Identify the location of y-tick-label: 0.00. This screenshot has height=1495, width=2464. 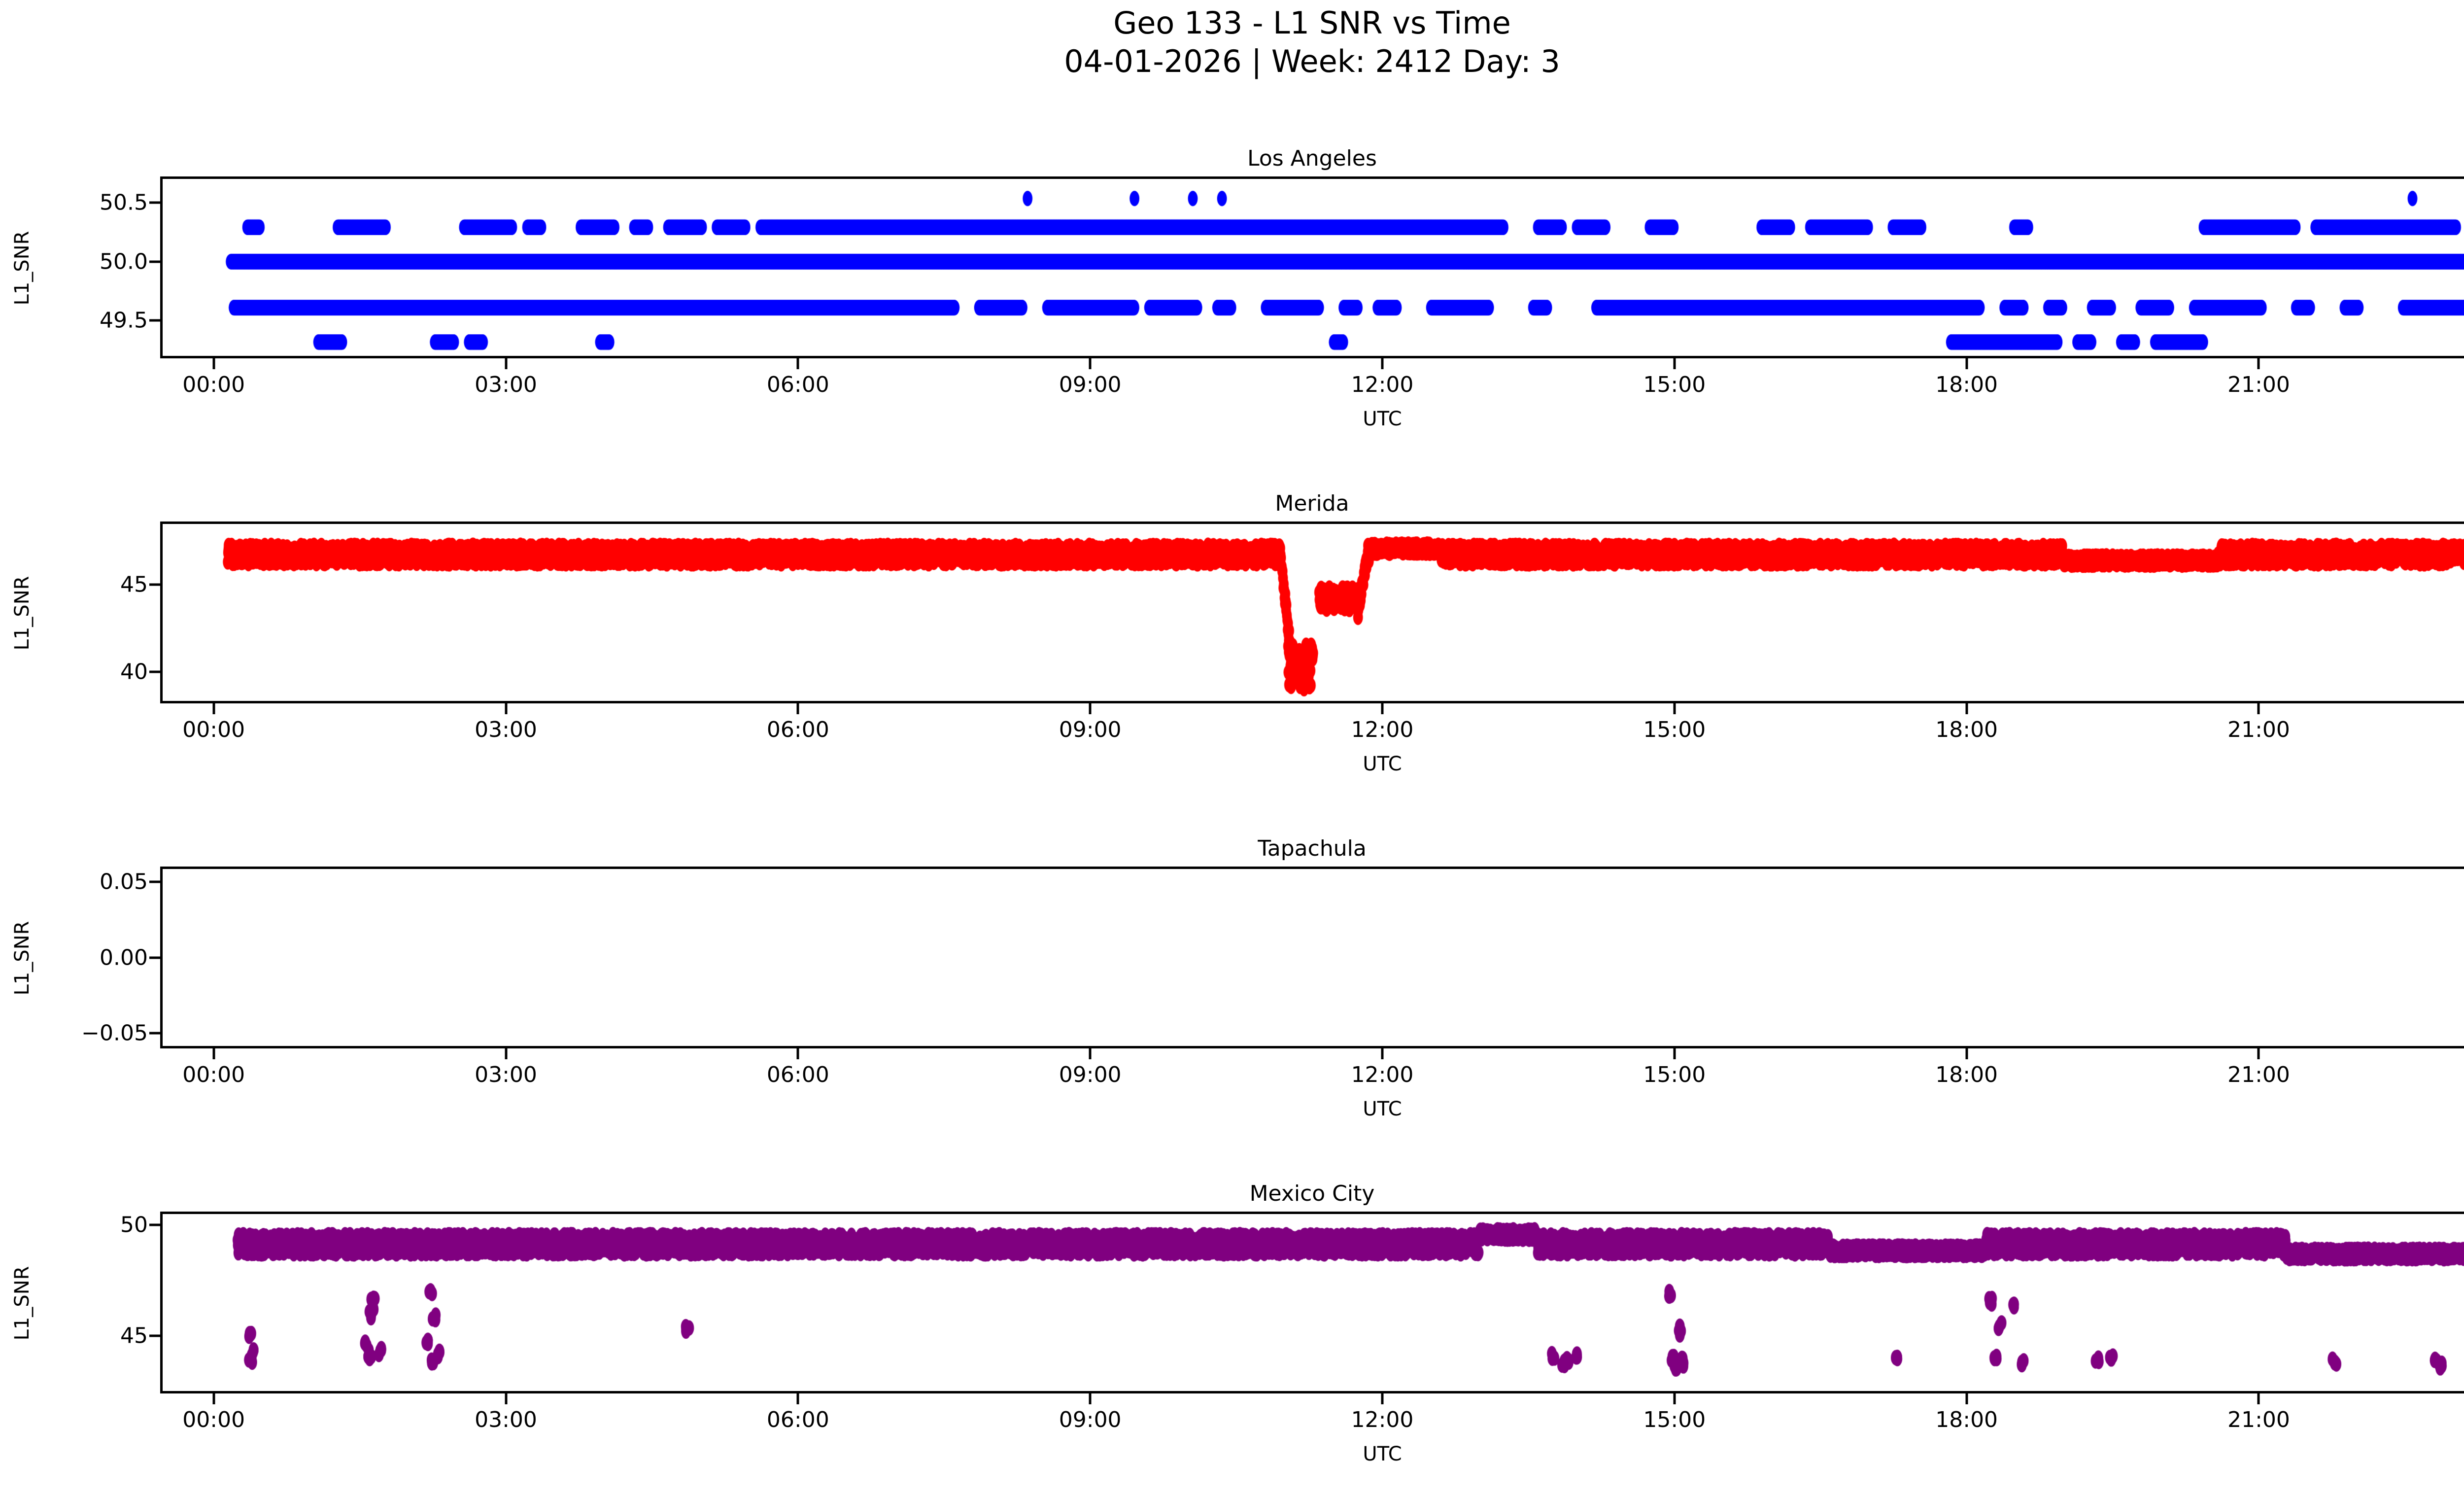
(124, 957).